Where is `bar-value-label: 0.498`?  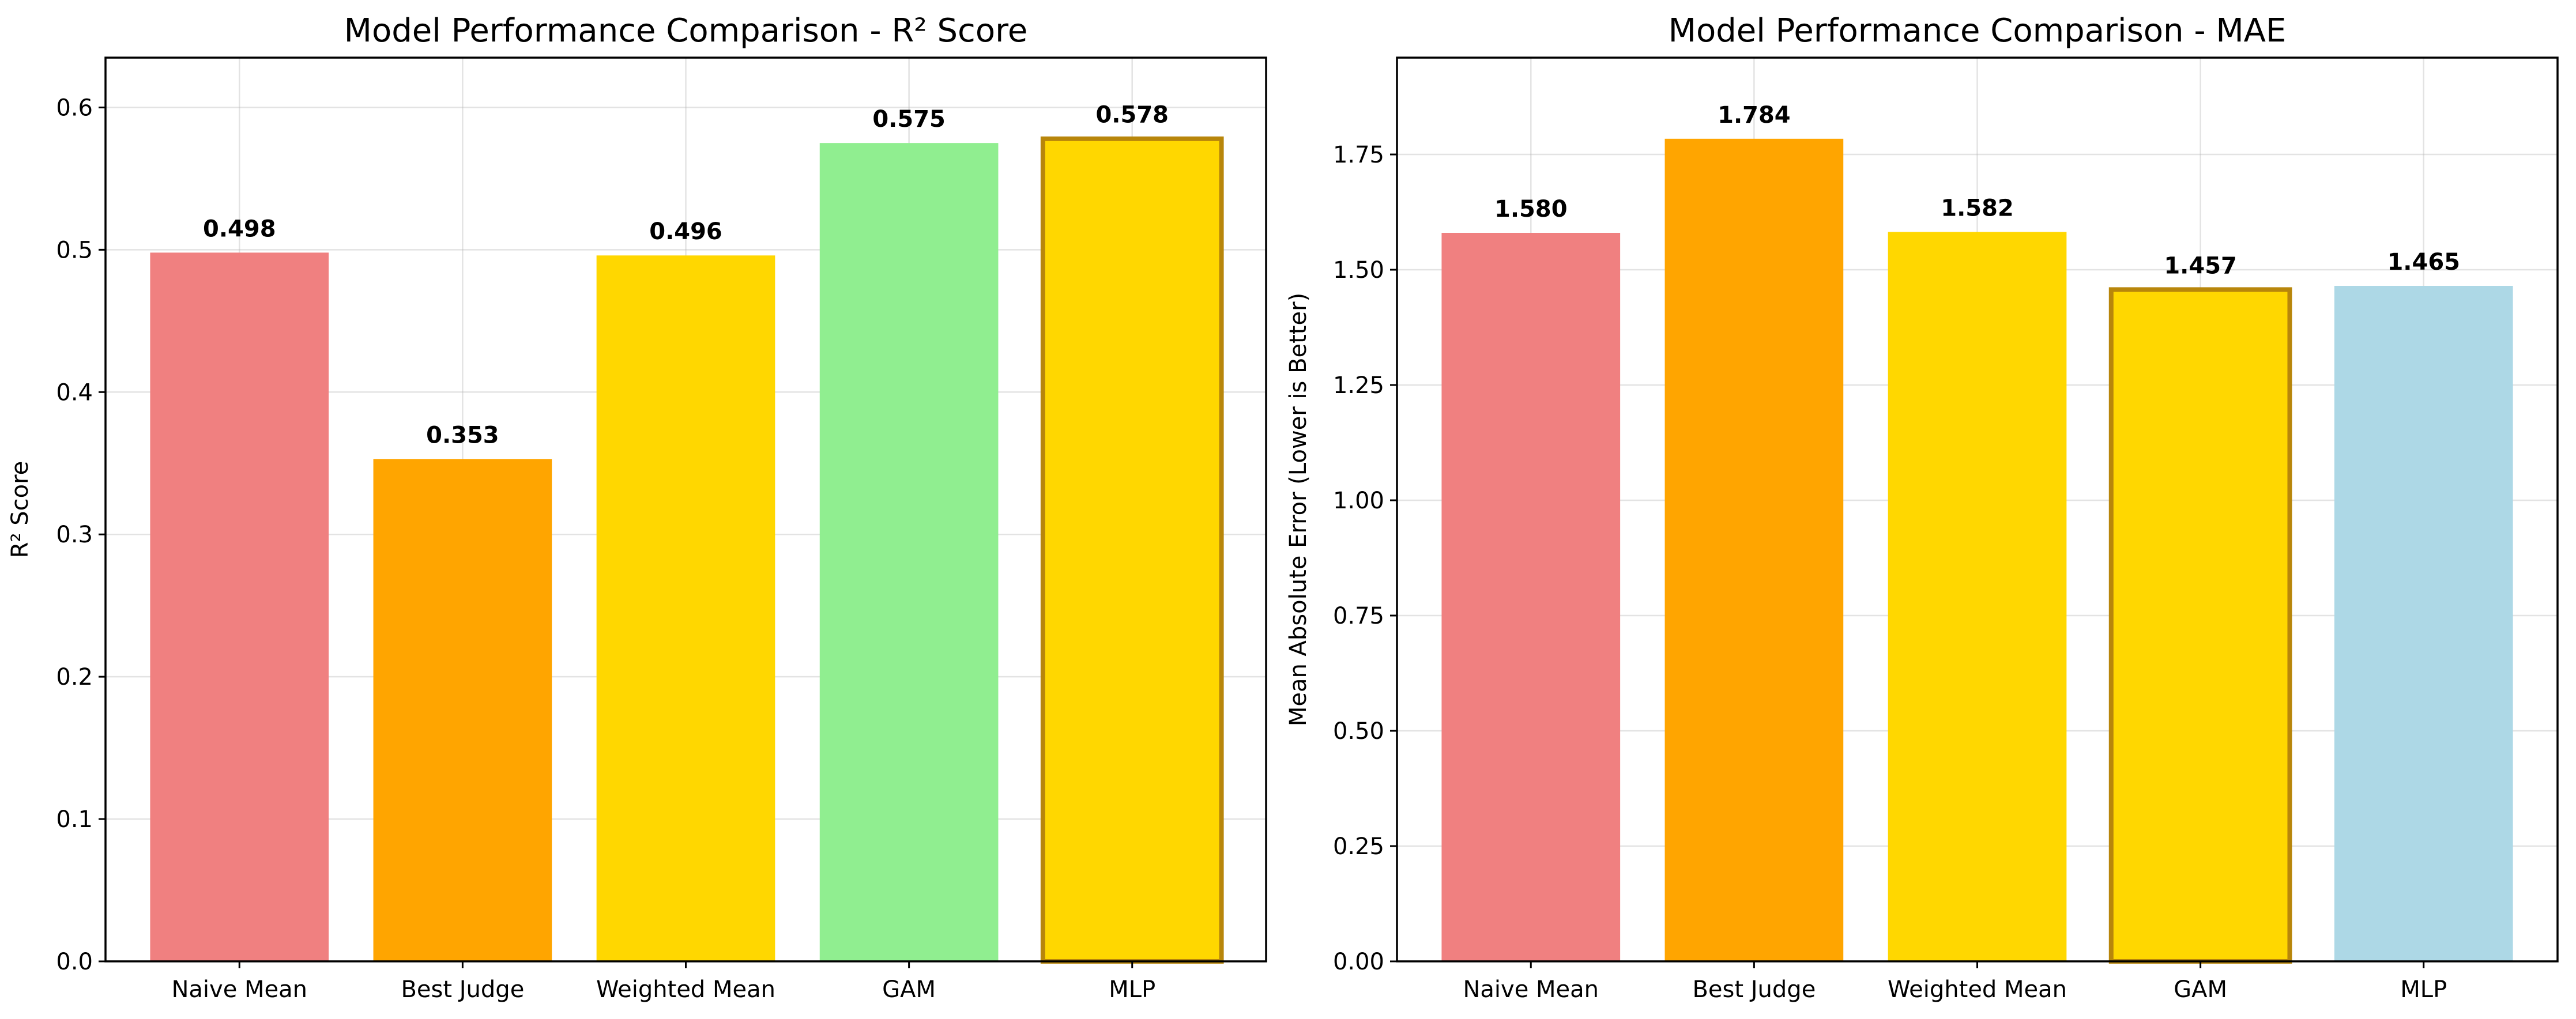
bar-value-label: 0.498 is located at coordinates (239, 229).